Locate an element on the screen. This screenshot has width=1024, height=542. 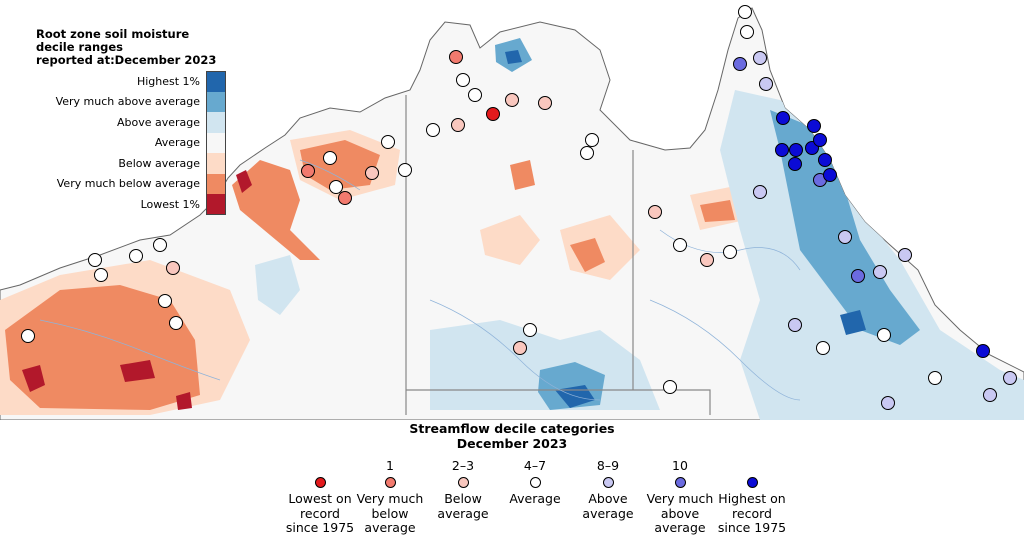
soil-legend-label: Highest 1% is located at coordinates (168, 81).